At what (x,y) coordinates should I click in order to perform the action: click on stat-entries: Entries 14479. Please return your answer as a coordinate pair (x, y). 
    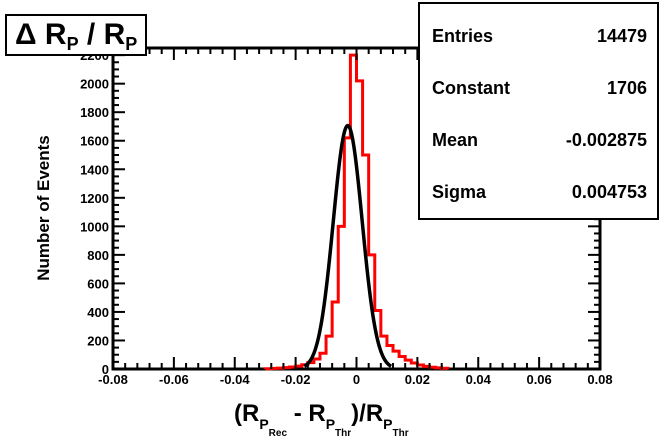
    Looking at the image, I should click on (539, 38).